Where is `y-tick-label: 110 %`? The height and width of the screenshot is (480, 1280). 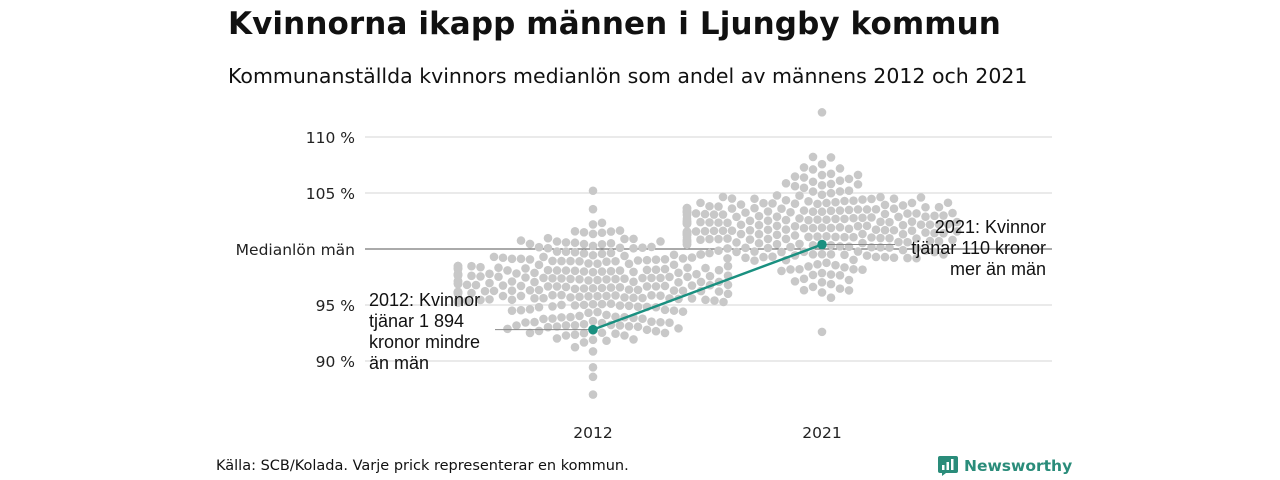
y-tick-label: 110 % is located at coordinates (330, 138).